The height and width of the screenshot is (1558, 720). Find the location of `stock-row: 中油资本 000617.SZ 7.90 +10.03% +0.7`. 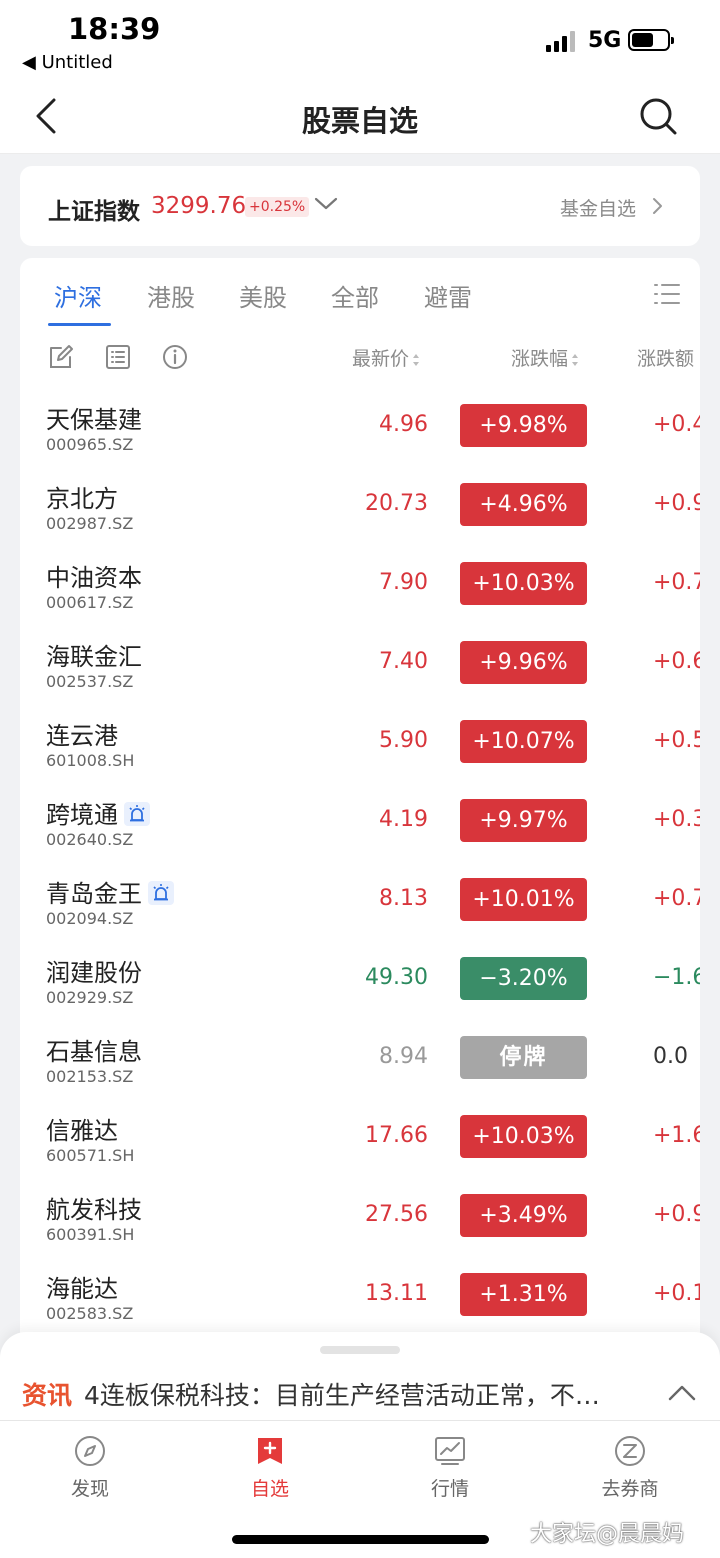

stock-row: 中油资本 000617.SZ 7.90 +10.03% +0.7 is located at coordinates (360, 597).